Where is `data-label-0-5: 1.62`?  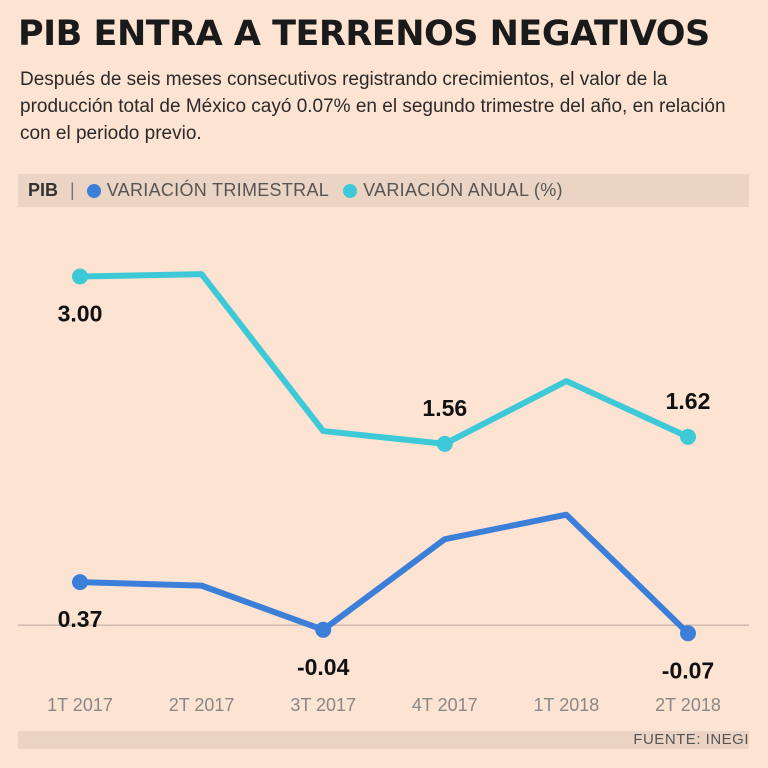
data-label-0-5: 1.62 is located at coordinates (688, 401).